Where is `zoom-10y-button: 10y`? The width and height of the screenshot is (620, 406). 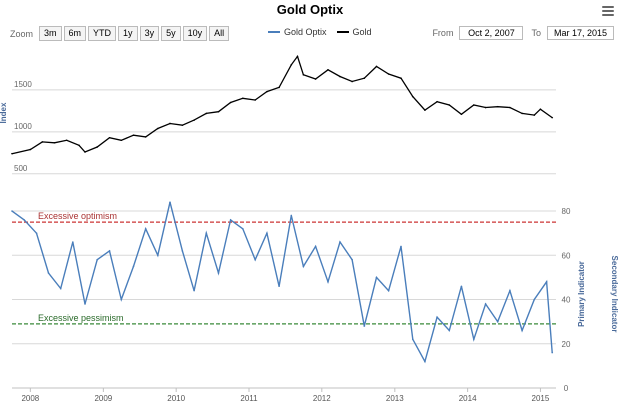
zoom-10y-button: 10y is located at coordinates (195, 33).